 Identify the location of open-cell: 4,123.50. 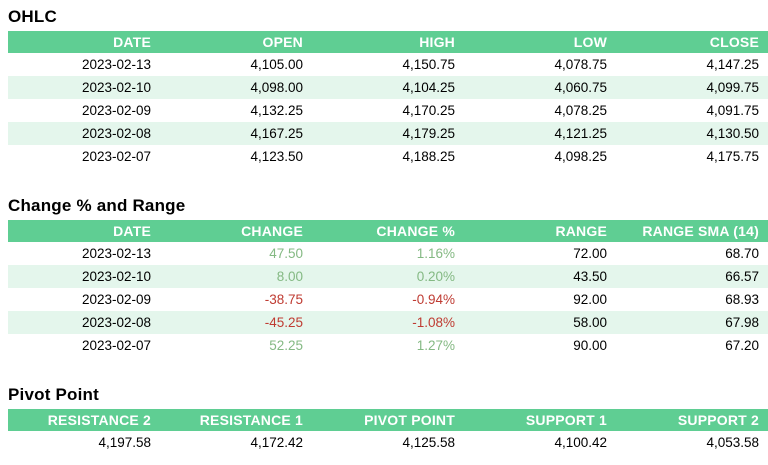
(236, 156).